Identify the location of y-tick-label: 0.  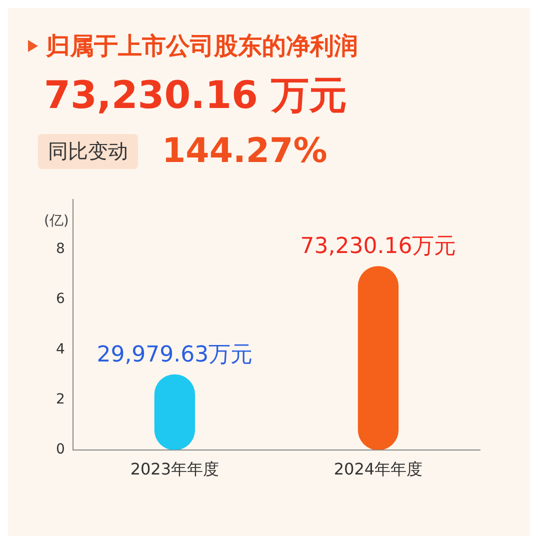
(60, 449).